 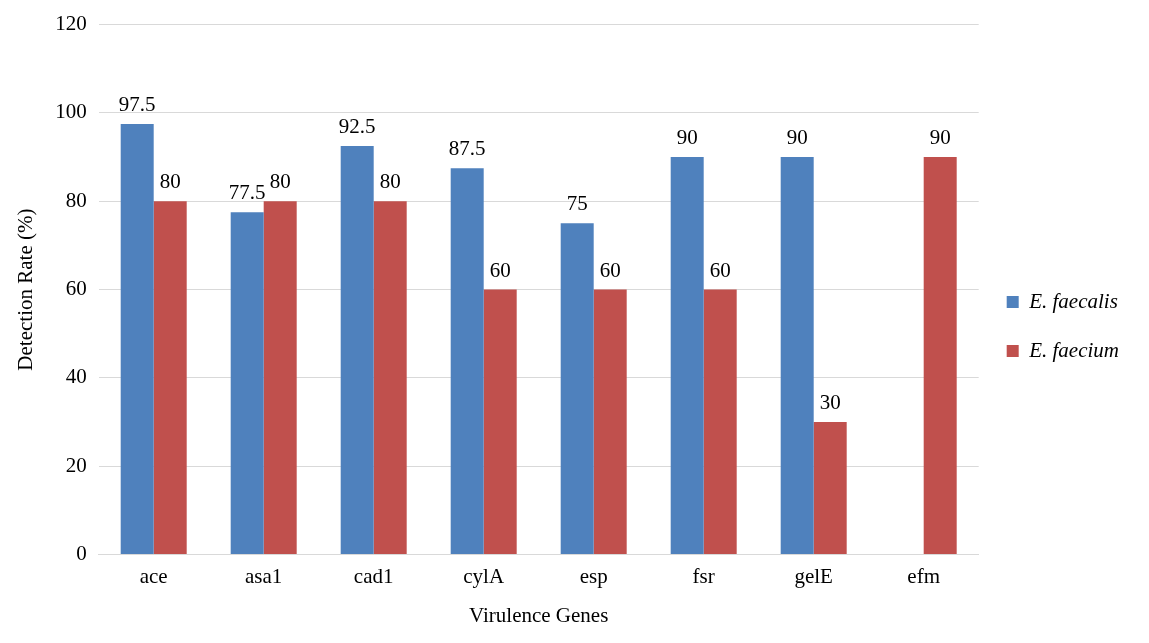 What do you see at coordinates (703, 575) in the screenshot?
I see `x-tick-label: fsr` at bounding box center [703, 575].